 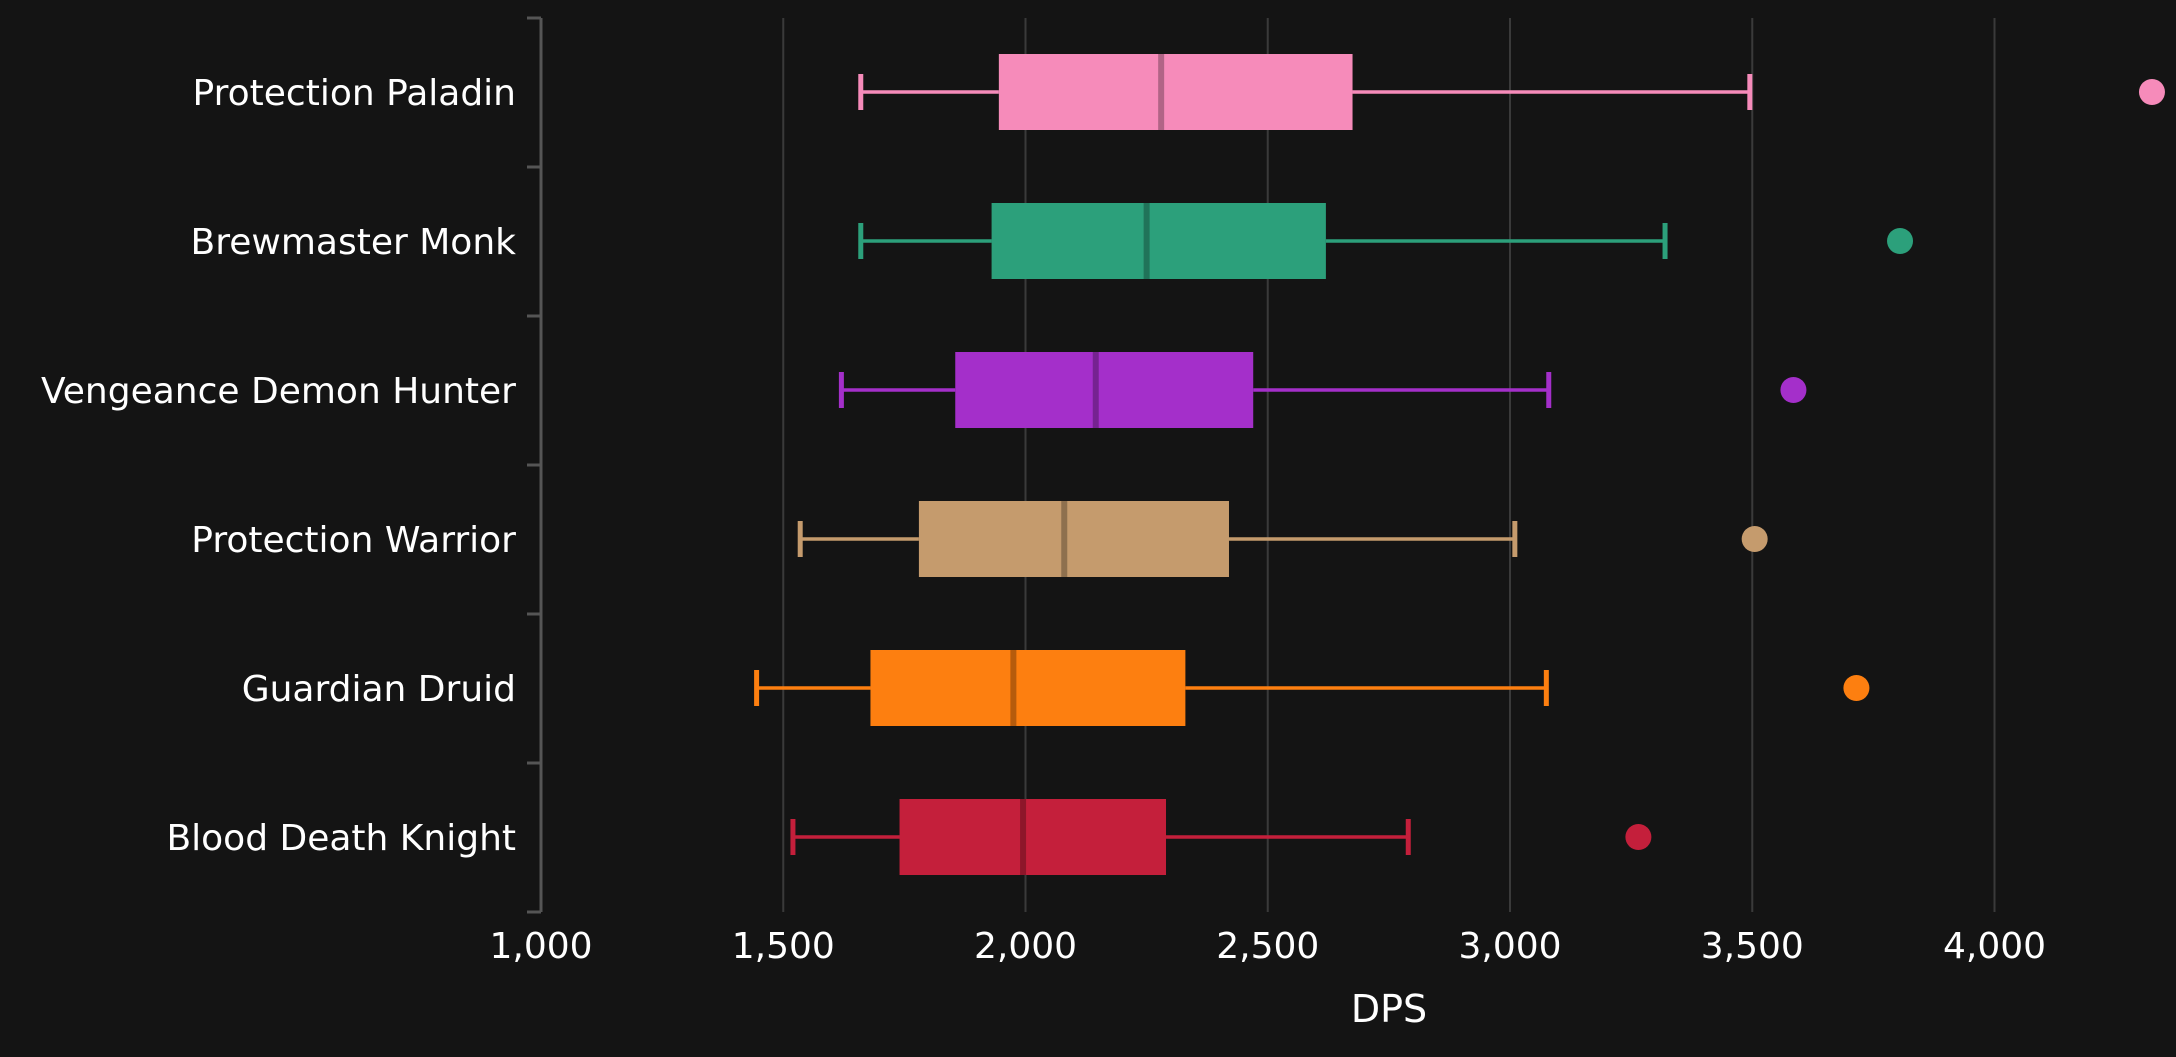 What do you see at coordinates (354, 242) in the screenshot?
I see `category-label: Brewmaster Monk` at bounding box center [354, 242].